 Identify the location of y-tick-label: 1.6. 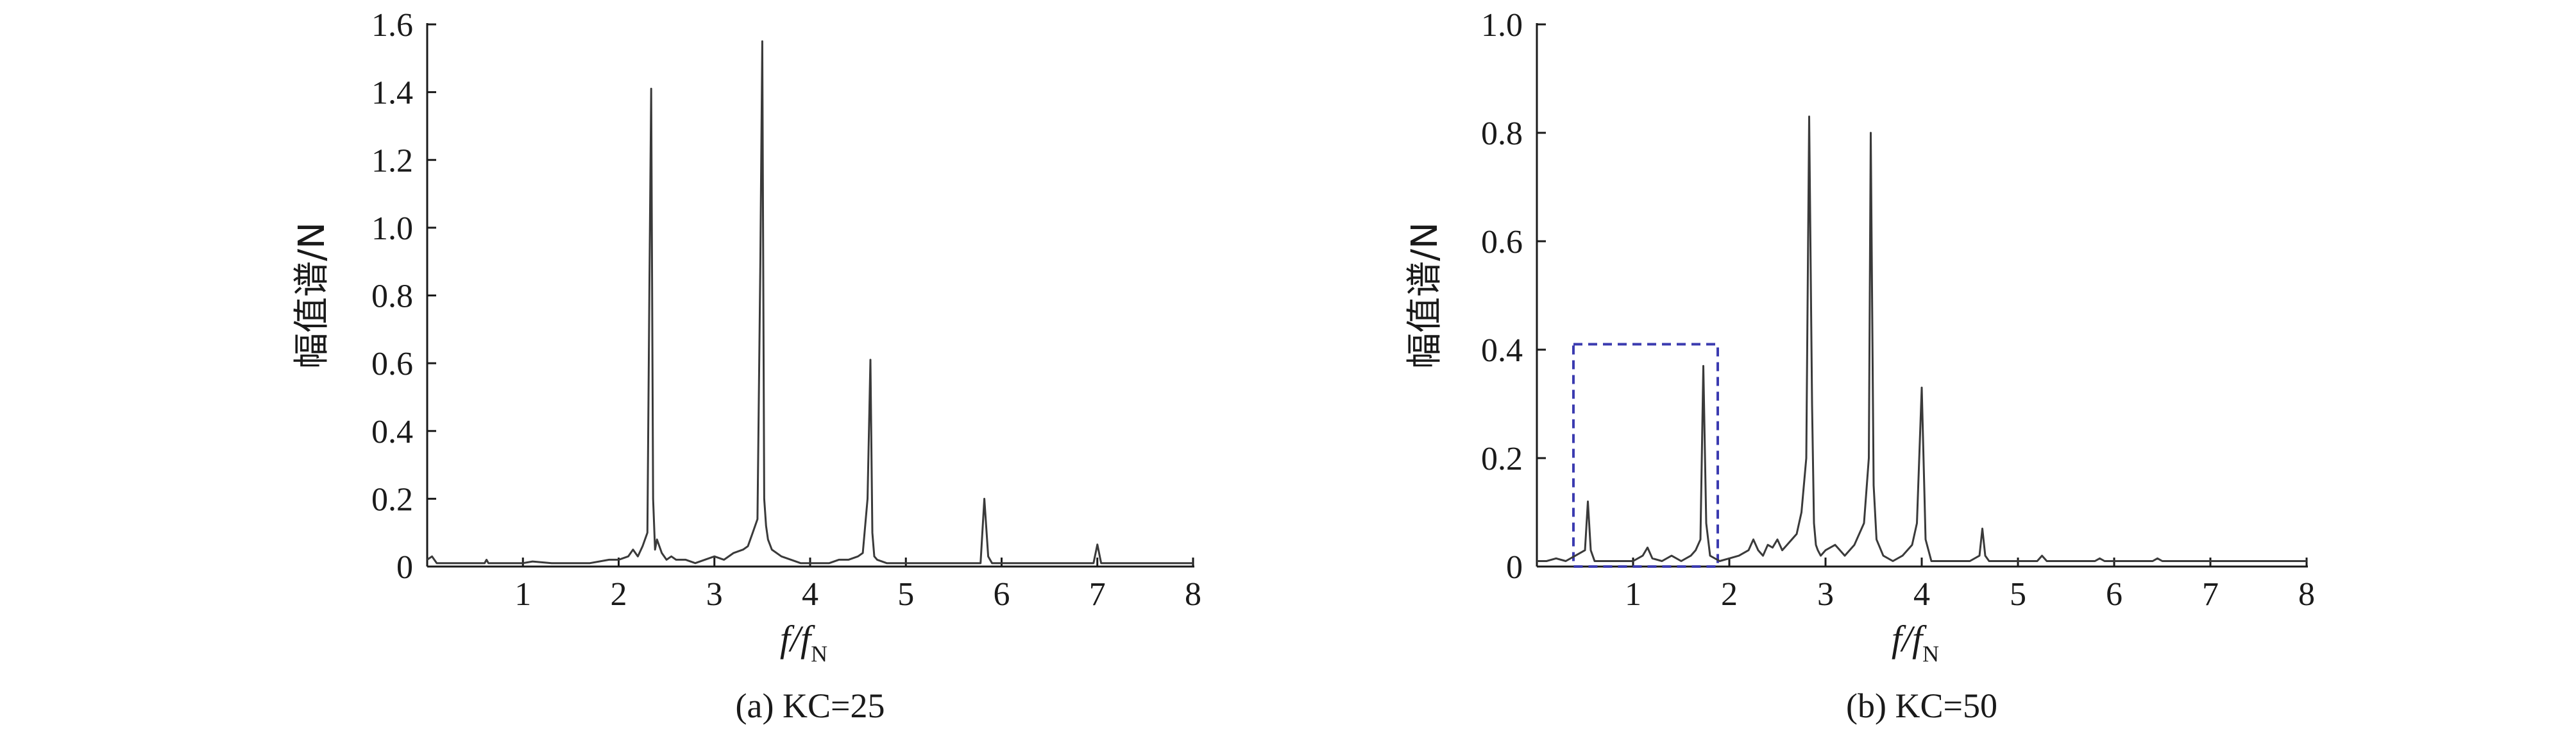
(392, 25).